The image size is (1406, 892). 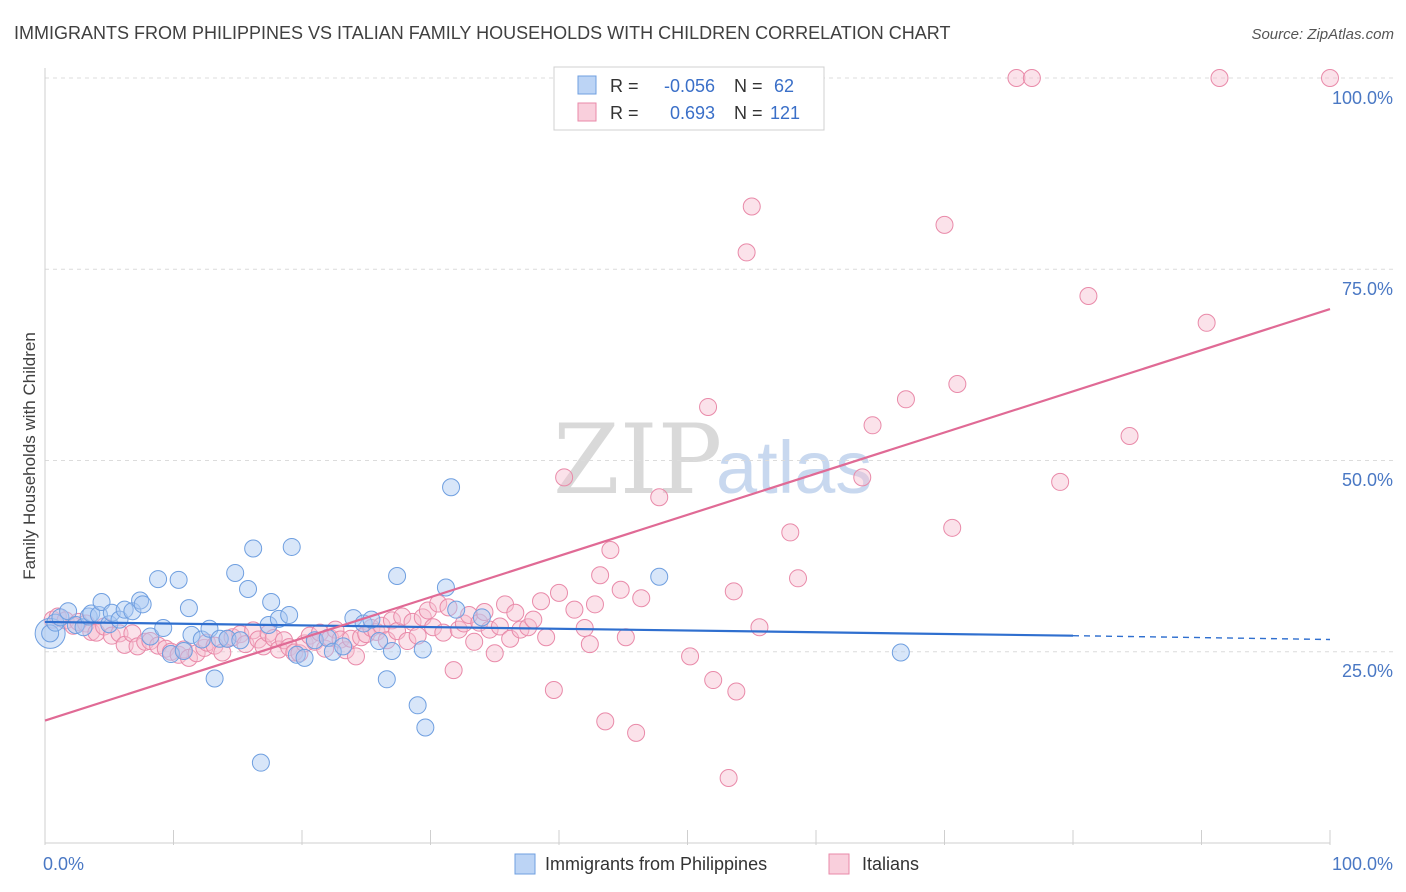 I want to click on trend-line-philippines-extension, so click(x=1201, y=637).